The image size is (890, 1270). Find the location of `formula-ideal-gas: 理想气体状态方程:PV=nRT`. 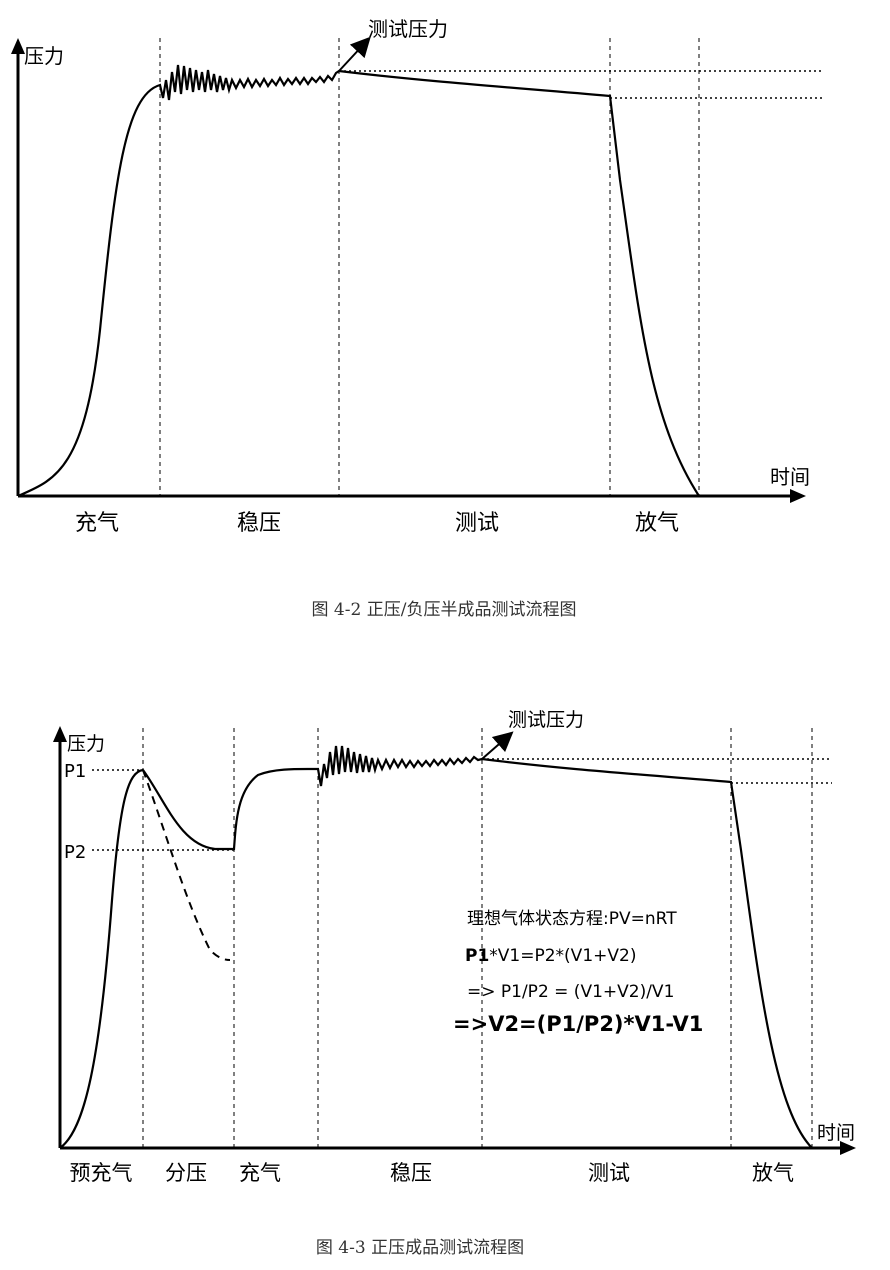

formula-ideal-gas: 理想气体状态方程:PV=nRT is located at coordinates (572, 919).